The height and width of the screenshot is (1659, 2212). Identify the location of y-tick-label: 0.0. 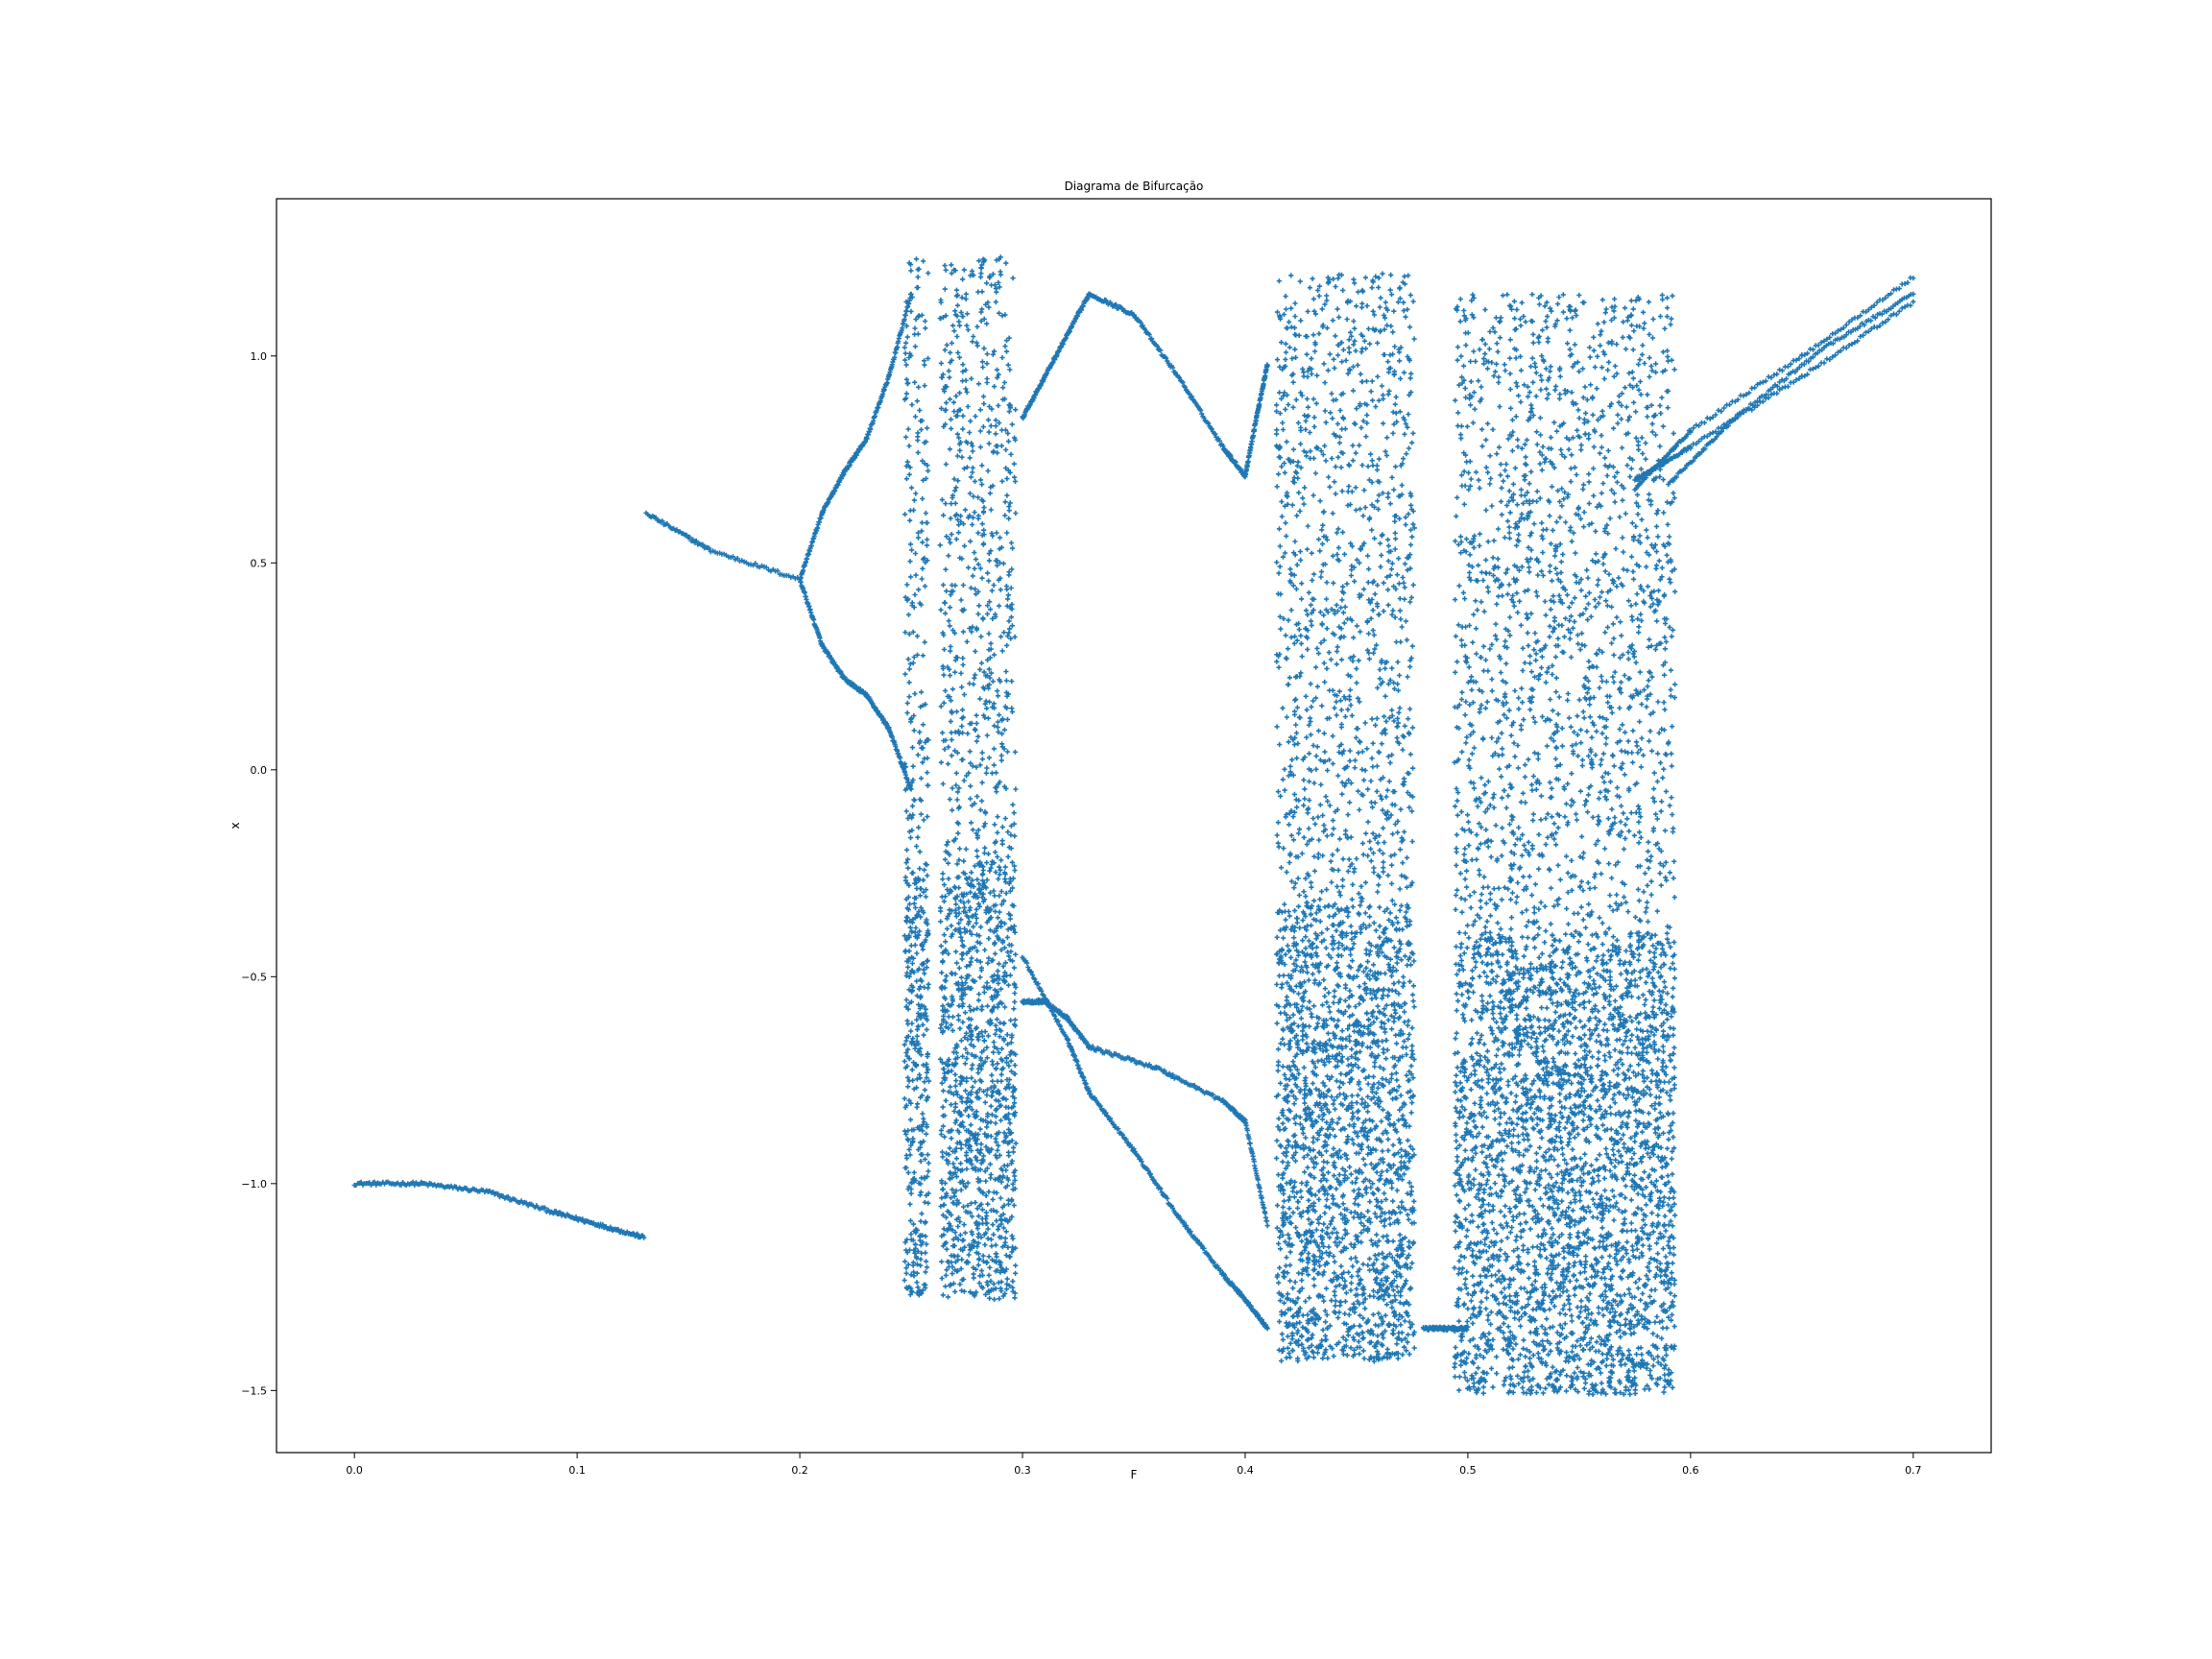
(259, 770).